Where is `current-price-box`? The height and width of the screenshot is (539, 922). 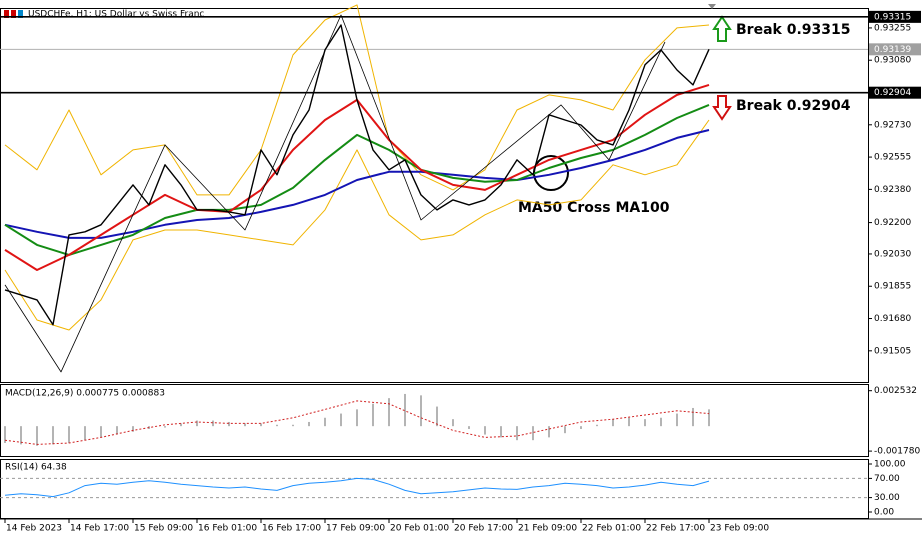 current-price-box is located at coordinates (895, 49).